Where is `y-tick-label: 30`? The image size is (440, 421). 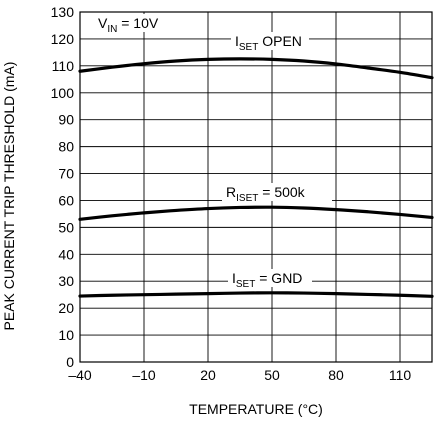 y-tick-label: 30 is located at coordinates (66, 281).